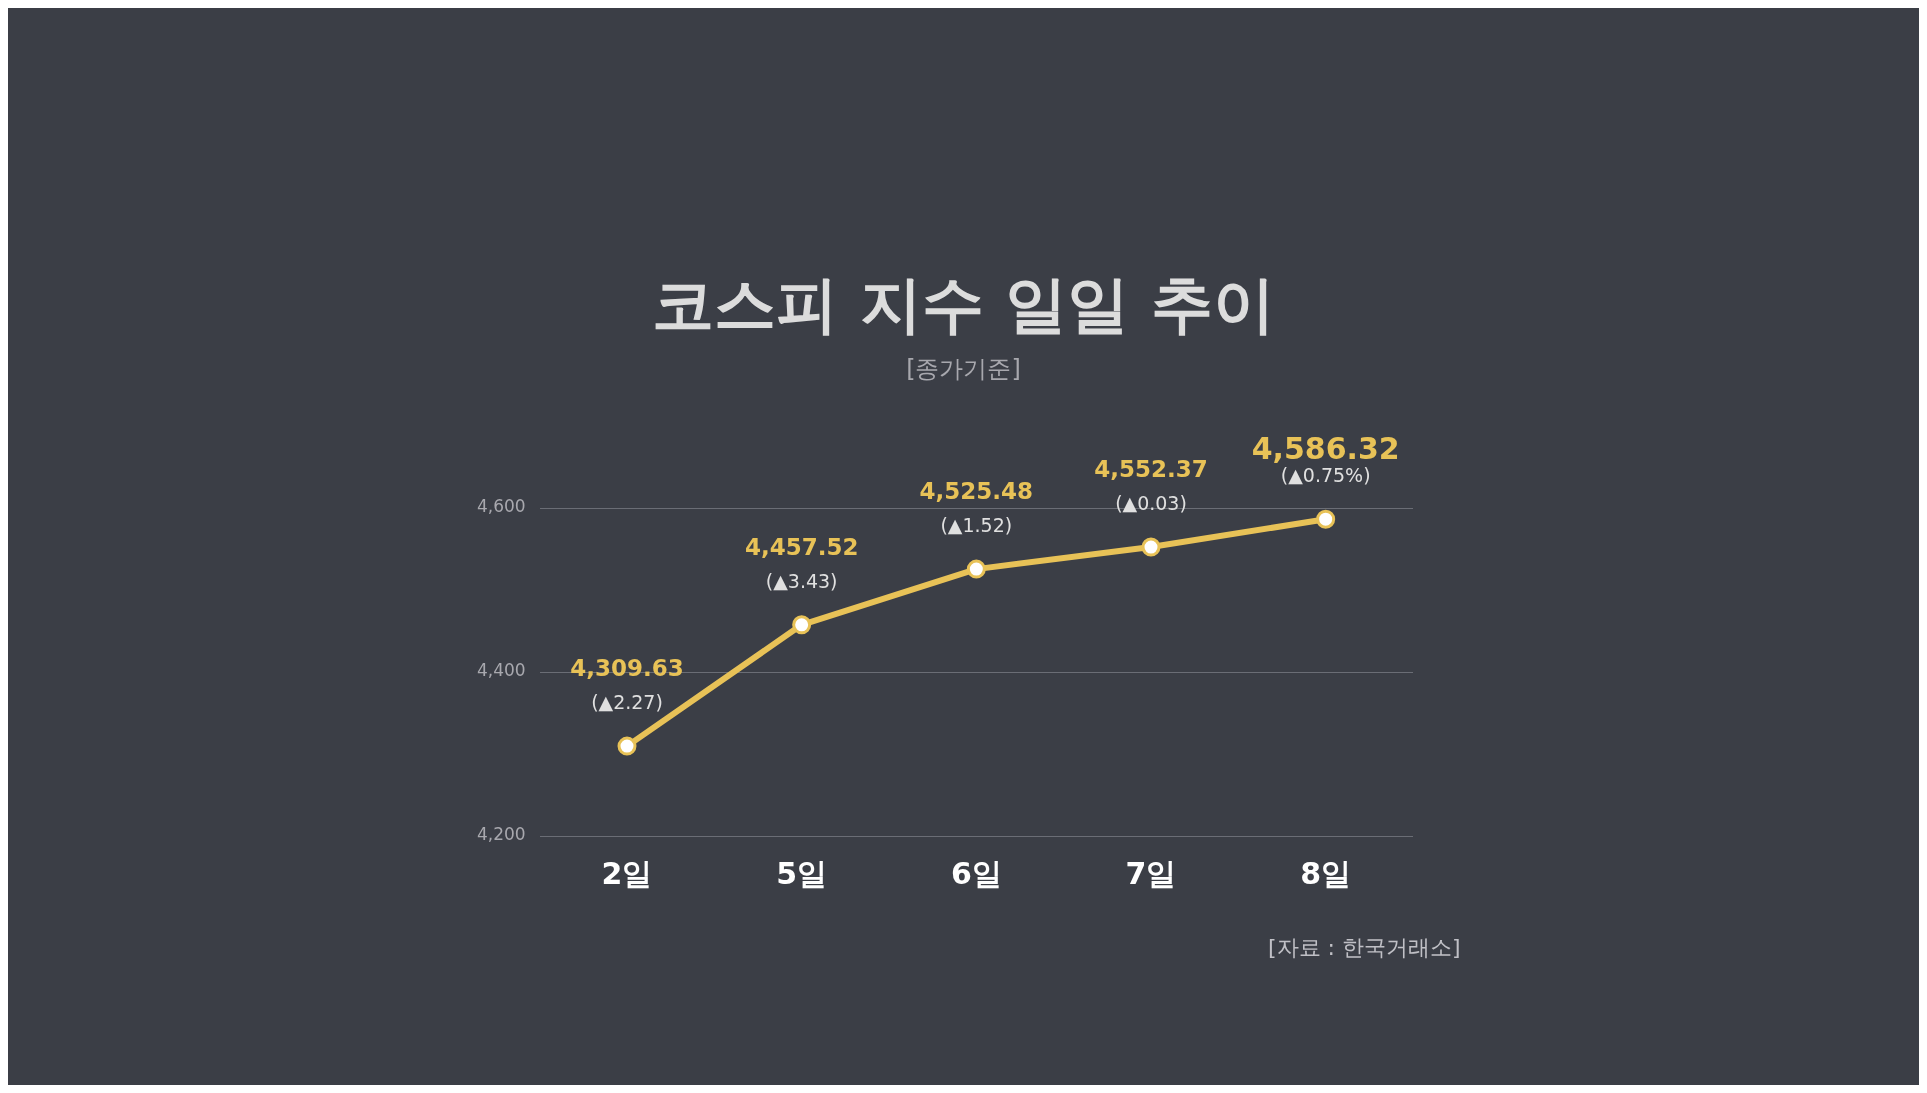 The image size is (1927, 1093). I want to click on data-label: 4,552.37, so click(1151, 469).